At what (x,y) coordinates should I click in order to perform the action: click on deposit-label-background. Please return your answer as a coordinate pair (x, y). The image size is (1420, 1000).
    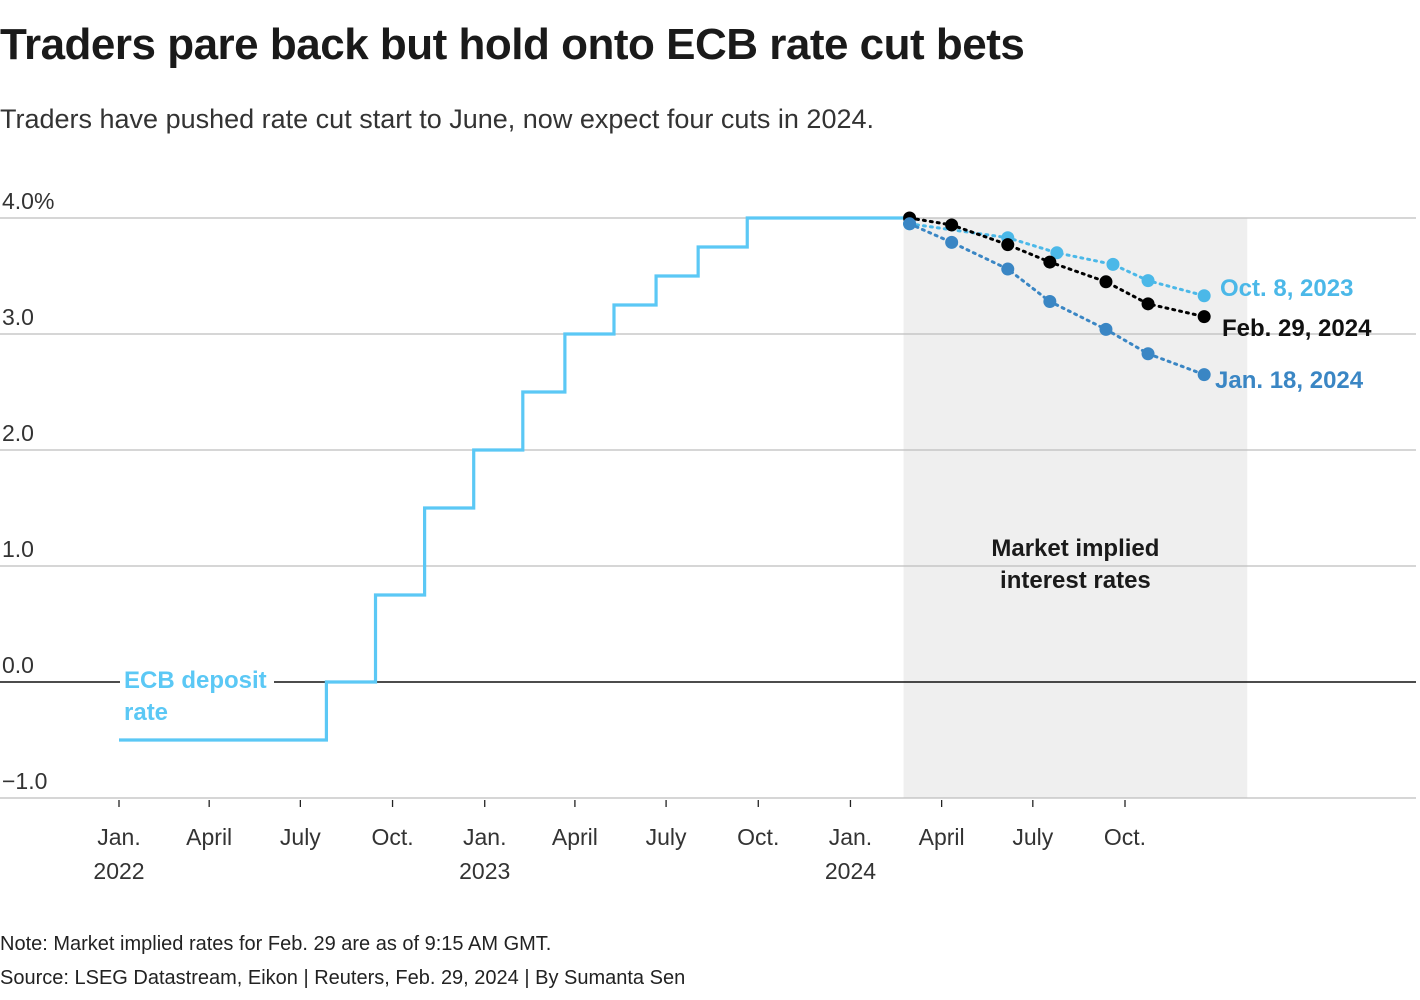
    Looking at the image, I should click on (197, 694).